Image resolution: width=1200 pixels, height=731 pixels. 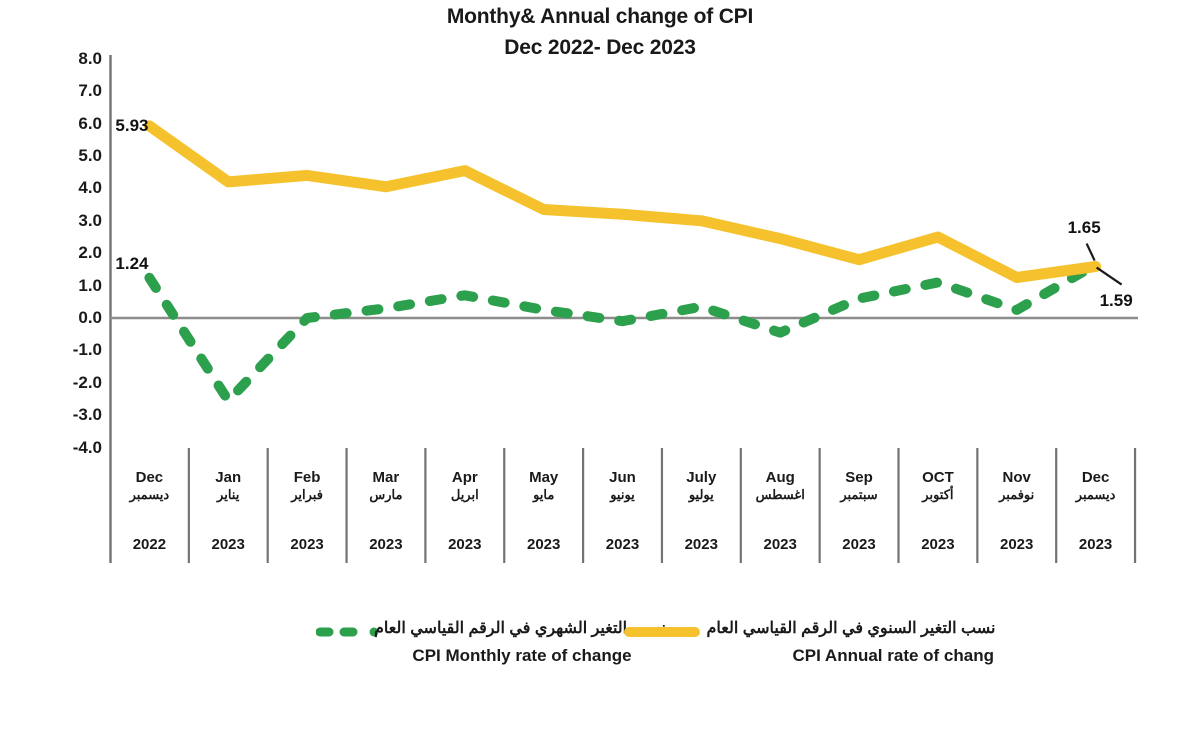 What do you see at coordinates (622, 477) in the screenshot?
I see `month-label-en: Jun` at bounding box center [622, 477].